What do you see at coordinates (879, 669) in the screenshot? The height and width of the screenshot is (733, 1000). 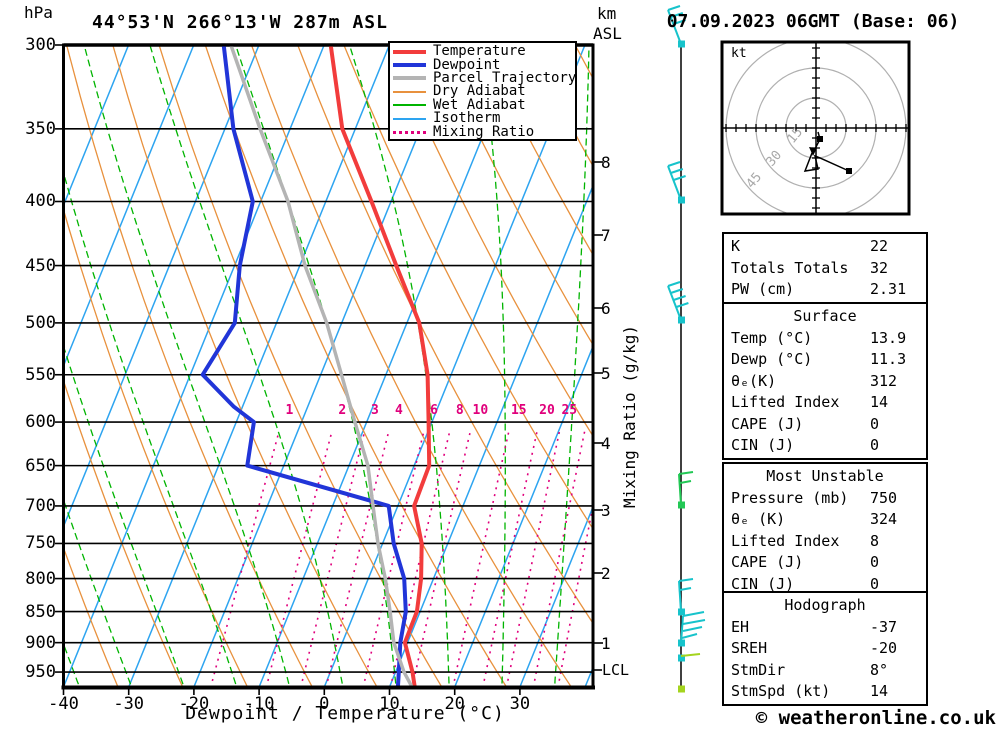 I see `table-row-value: 8°` at bounding box center [879, 669].